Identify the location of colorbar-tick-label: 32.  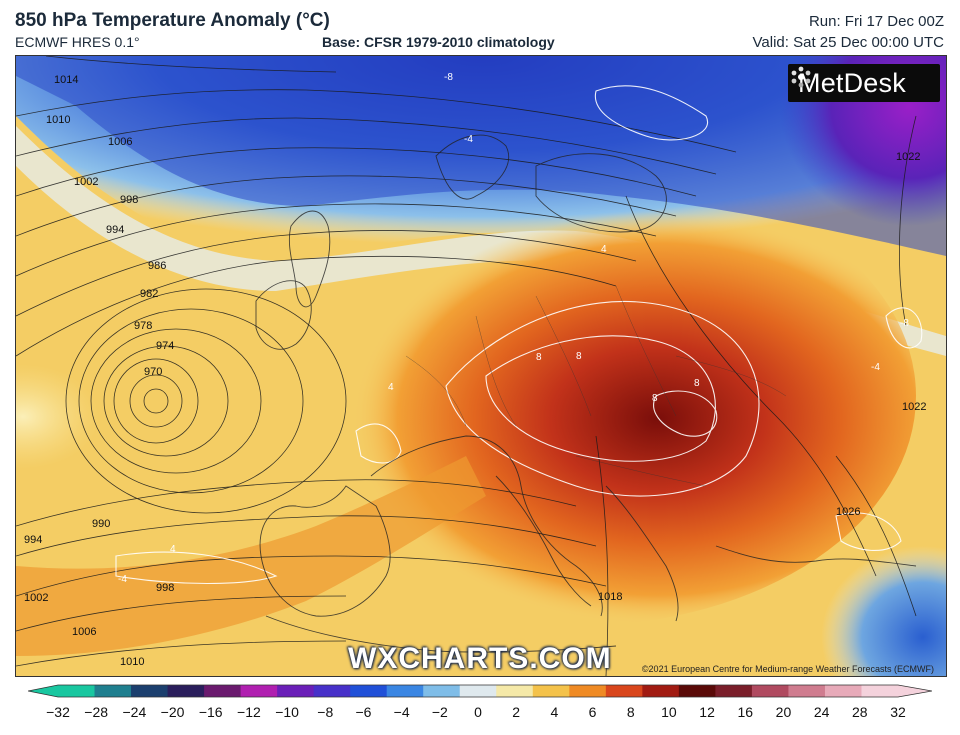
(898, 712).